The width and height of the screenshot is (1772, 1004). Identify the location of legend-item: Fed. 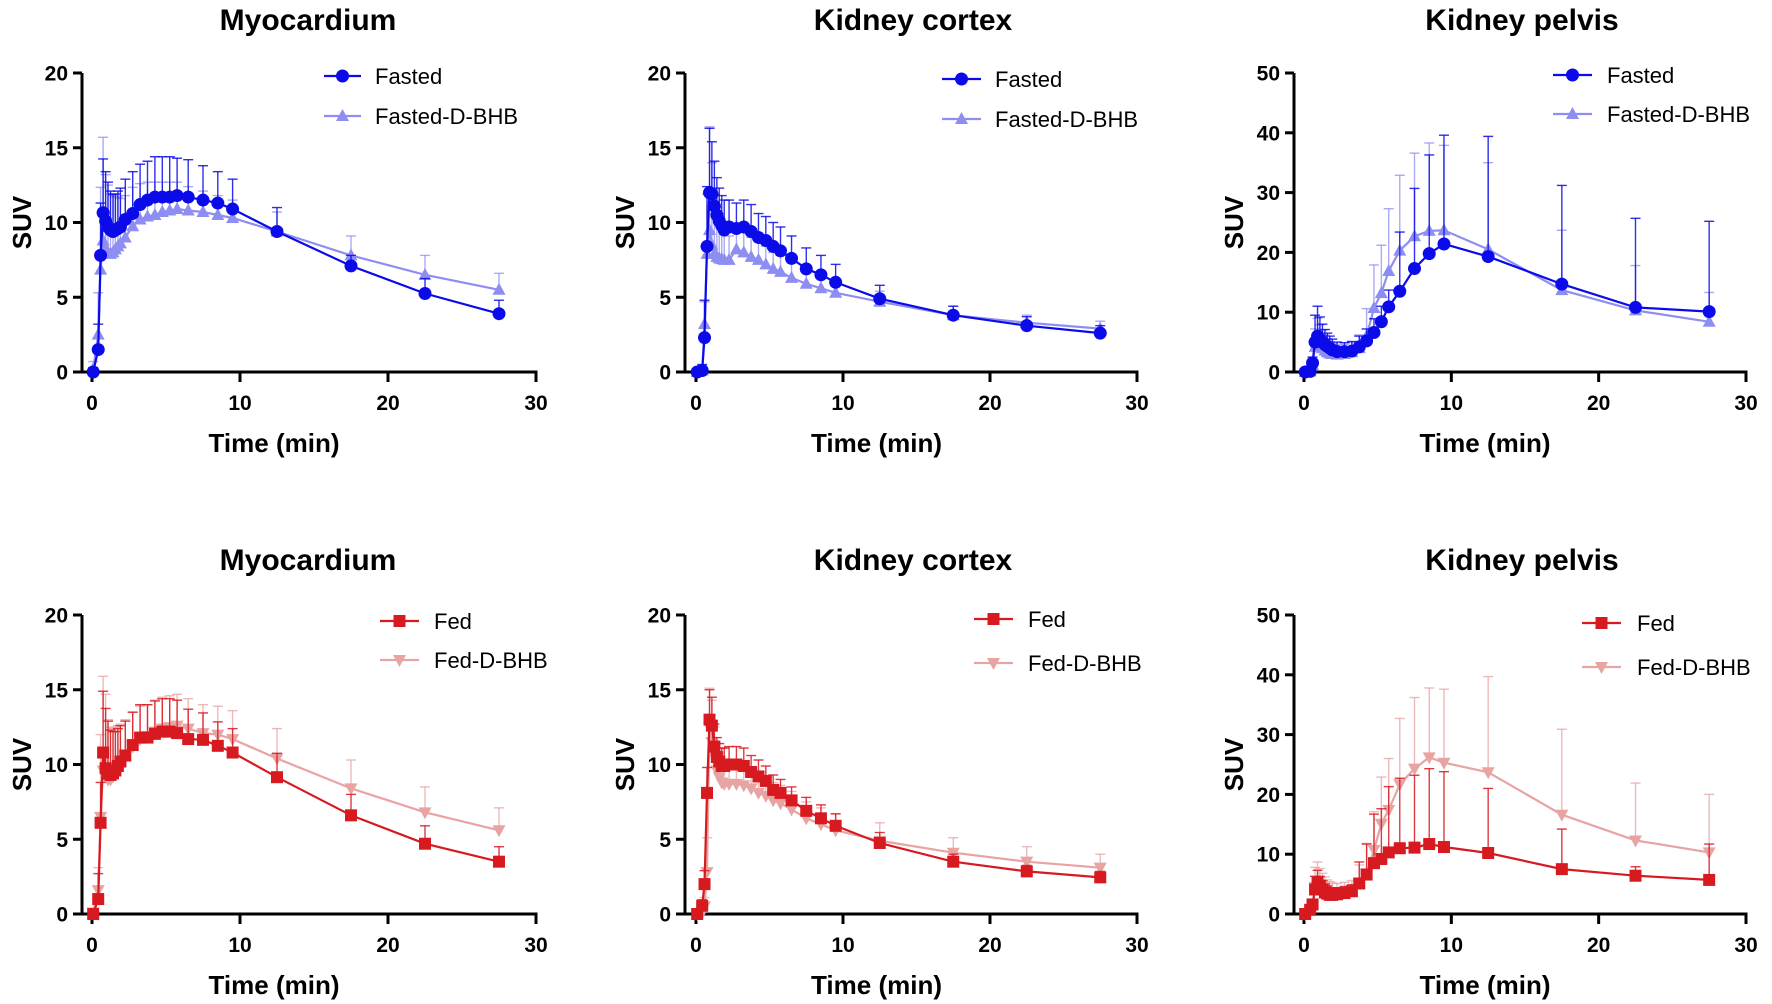
(1020, 619).